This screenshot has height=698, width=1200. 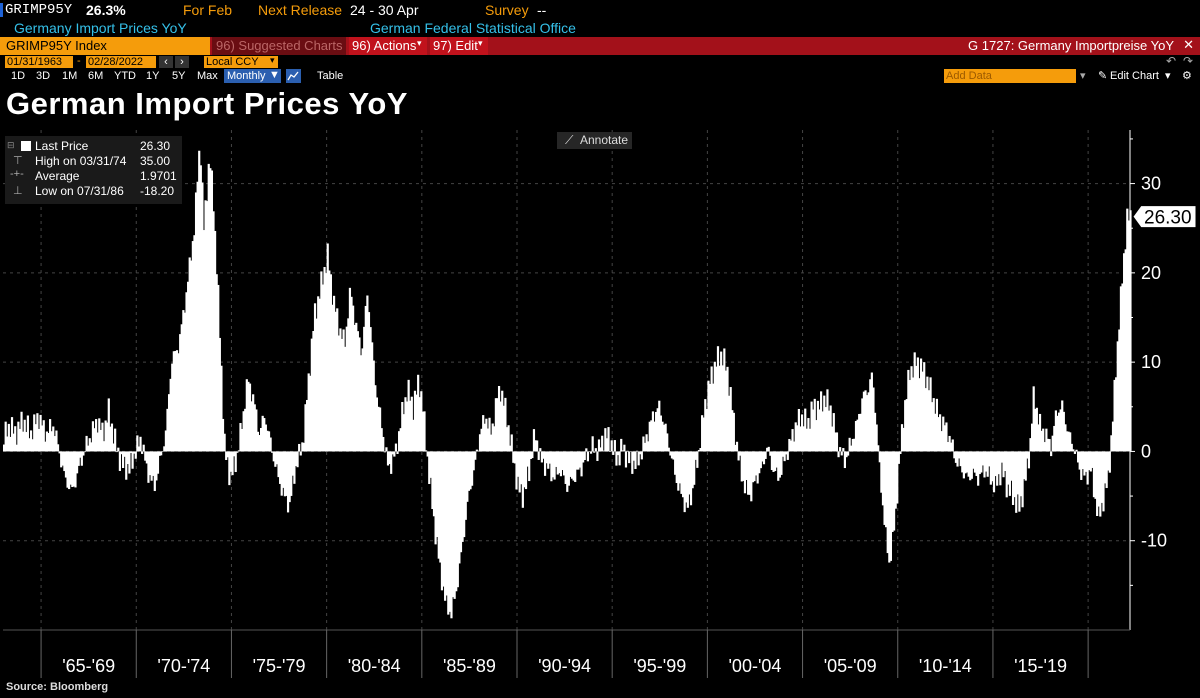 What do you see at coordinates (179, 76) in the screenshot?
I see `range-5y: 5Y` at bounding box center [179, 76].